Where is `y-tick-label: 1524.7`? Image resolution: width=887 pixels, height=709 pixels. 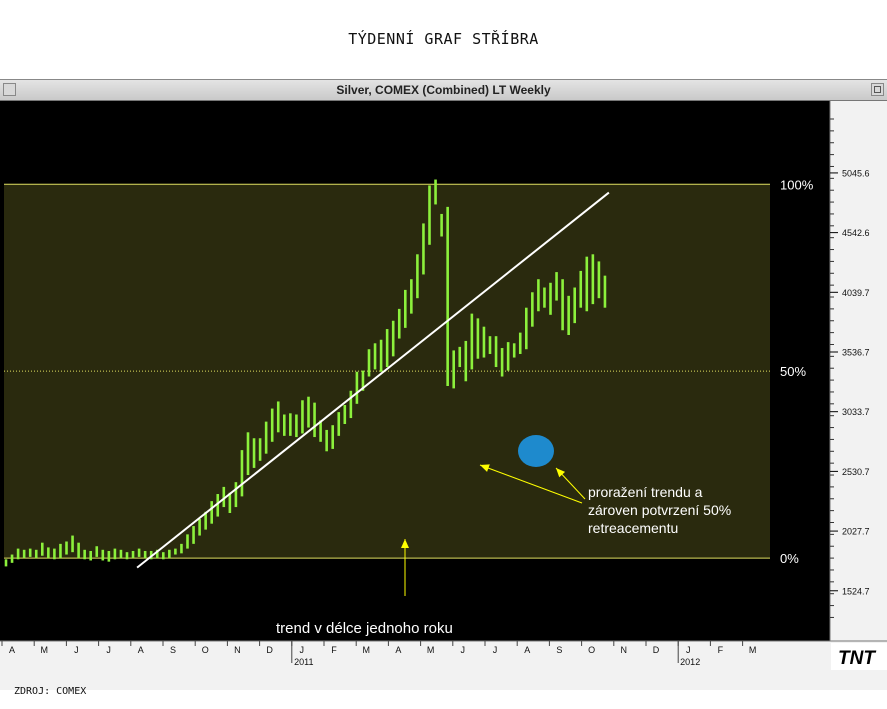
y-tick-label: 1524.7 is located at coordinates (856, 591).